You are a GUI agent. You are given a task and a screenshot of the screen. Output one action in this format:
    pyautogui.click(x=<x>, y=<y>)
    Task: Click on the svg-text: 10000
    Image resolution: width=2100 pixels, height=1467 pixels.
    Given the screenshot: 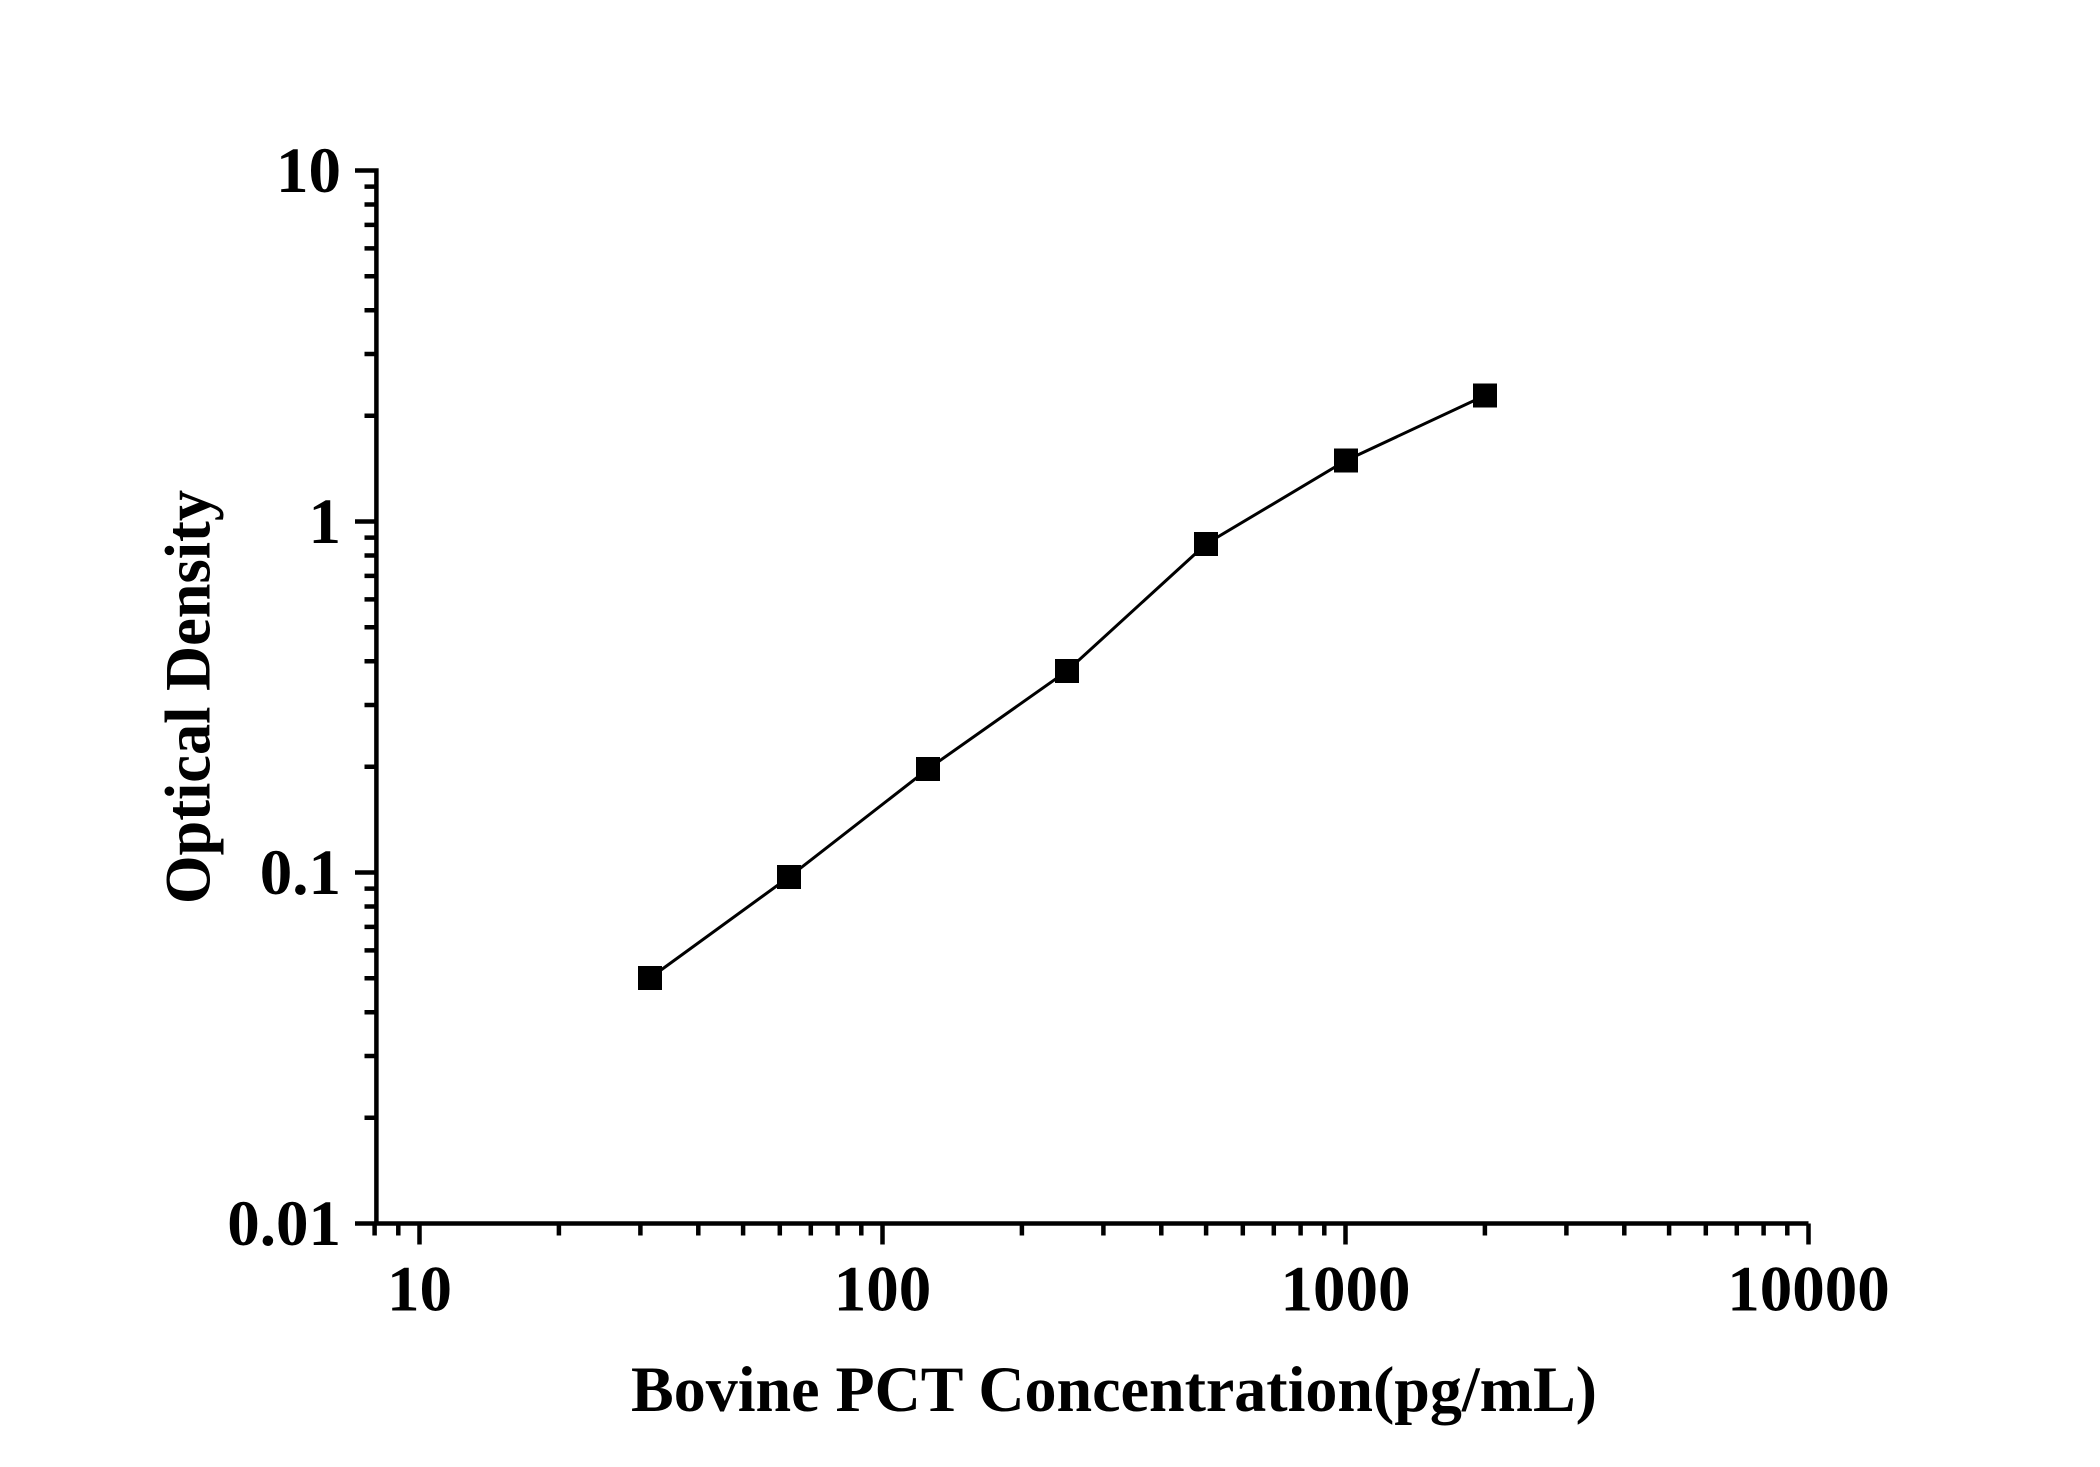 What is the action you would take?
    pyautogui.click(x=1808, y=1290)
    